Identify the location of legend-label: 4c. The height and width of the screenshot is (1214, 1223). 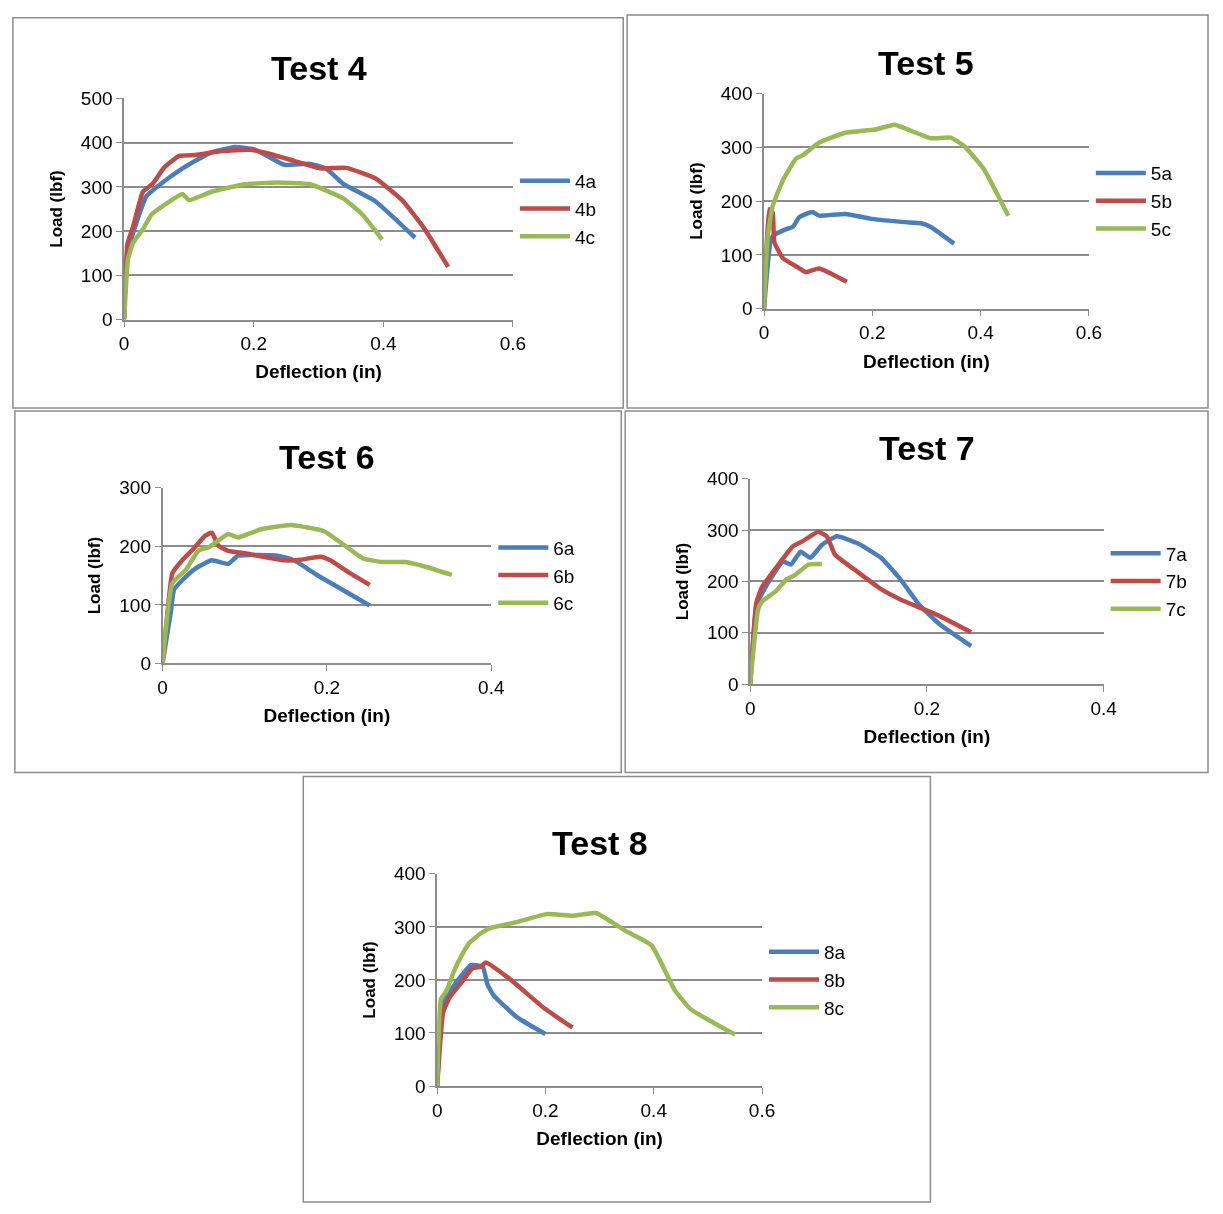
(585, 237).